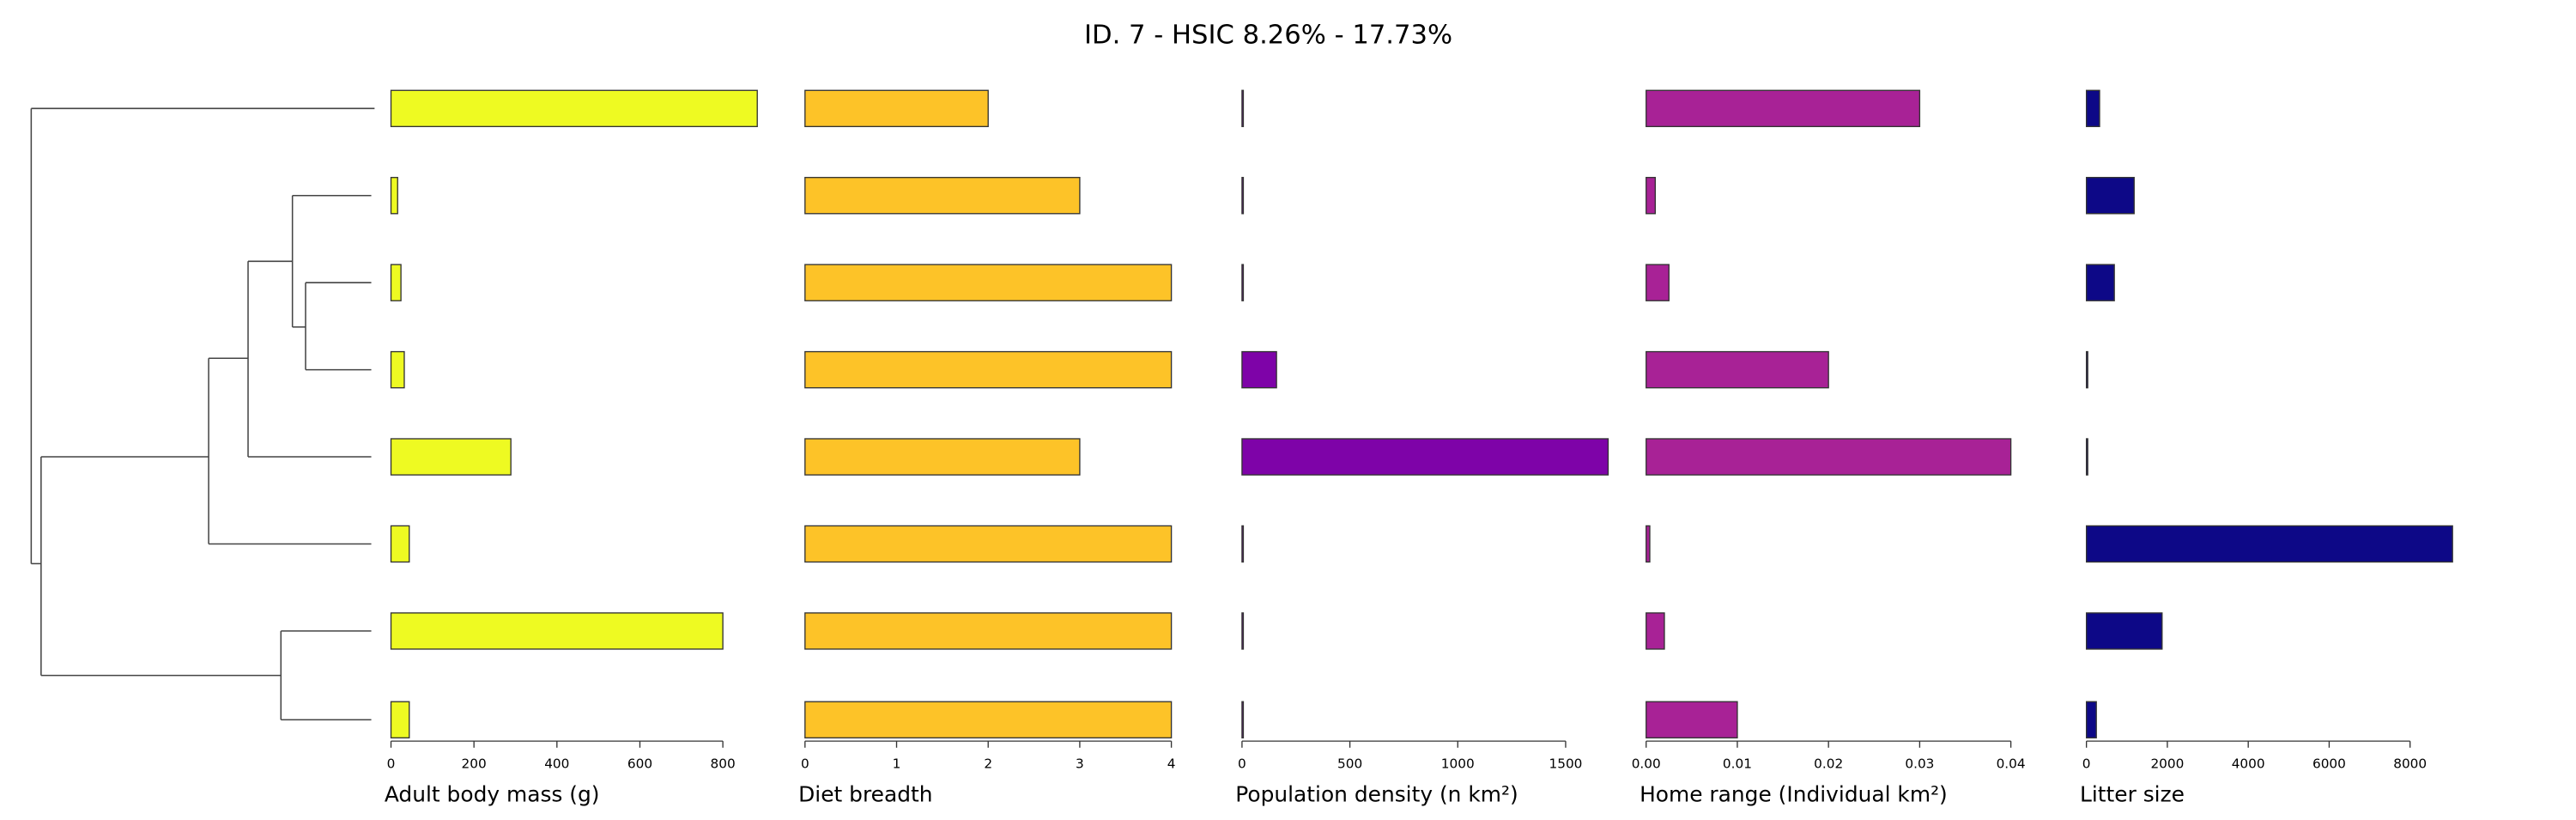  What do you see at coordinates (2329, 763) in the screenshot?
I see `x-tick-label: 6000` at bounding box center [2329, 763].